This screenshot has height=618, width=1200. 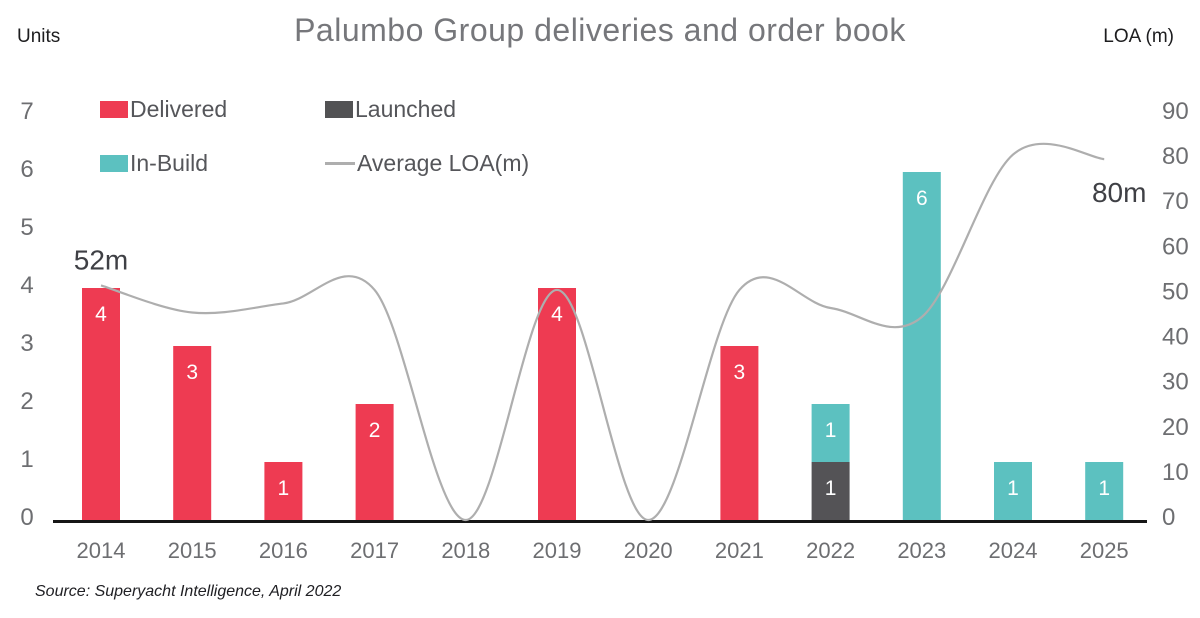 I want to click on bar-value-delivered-2016: 1, so click(x=284, y=488).